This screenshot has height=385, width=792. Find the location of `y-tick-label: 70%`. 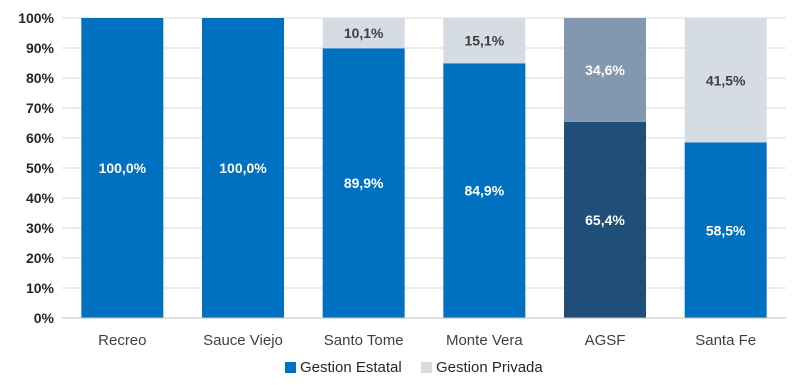

y-tick-label: 70% is located at coordinates (40, 108).